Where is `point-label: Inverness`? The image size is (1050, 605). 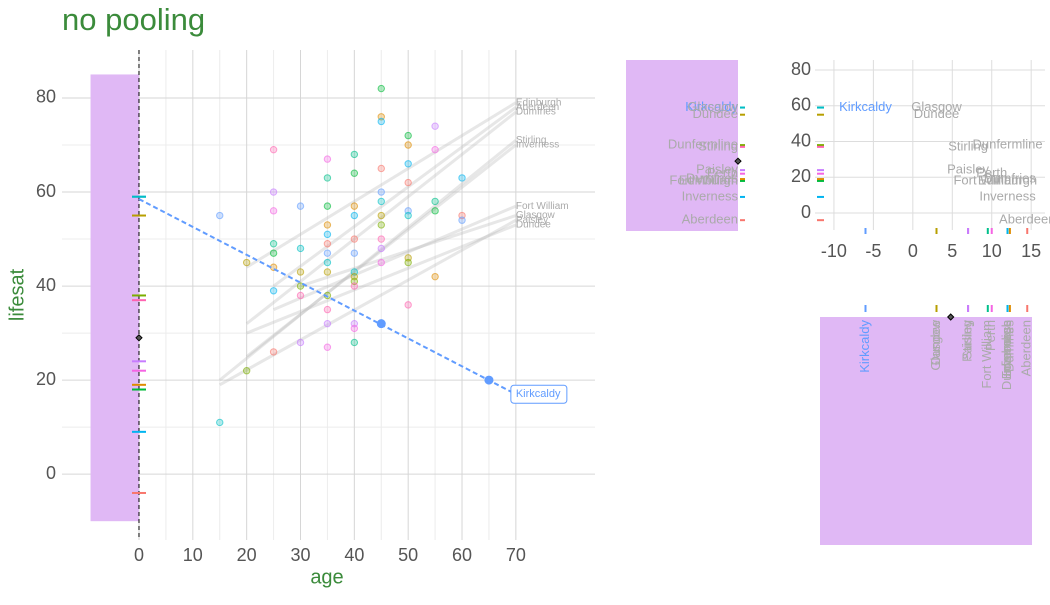
point-label: Inverness is located at coordinates (1007, 195).